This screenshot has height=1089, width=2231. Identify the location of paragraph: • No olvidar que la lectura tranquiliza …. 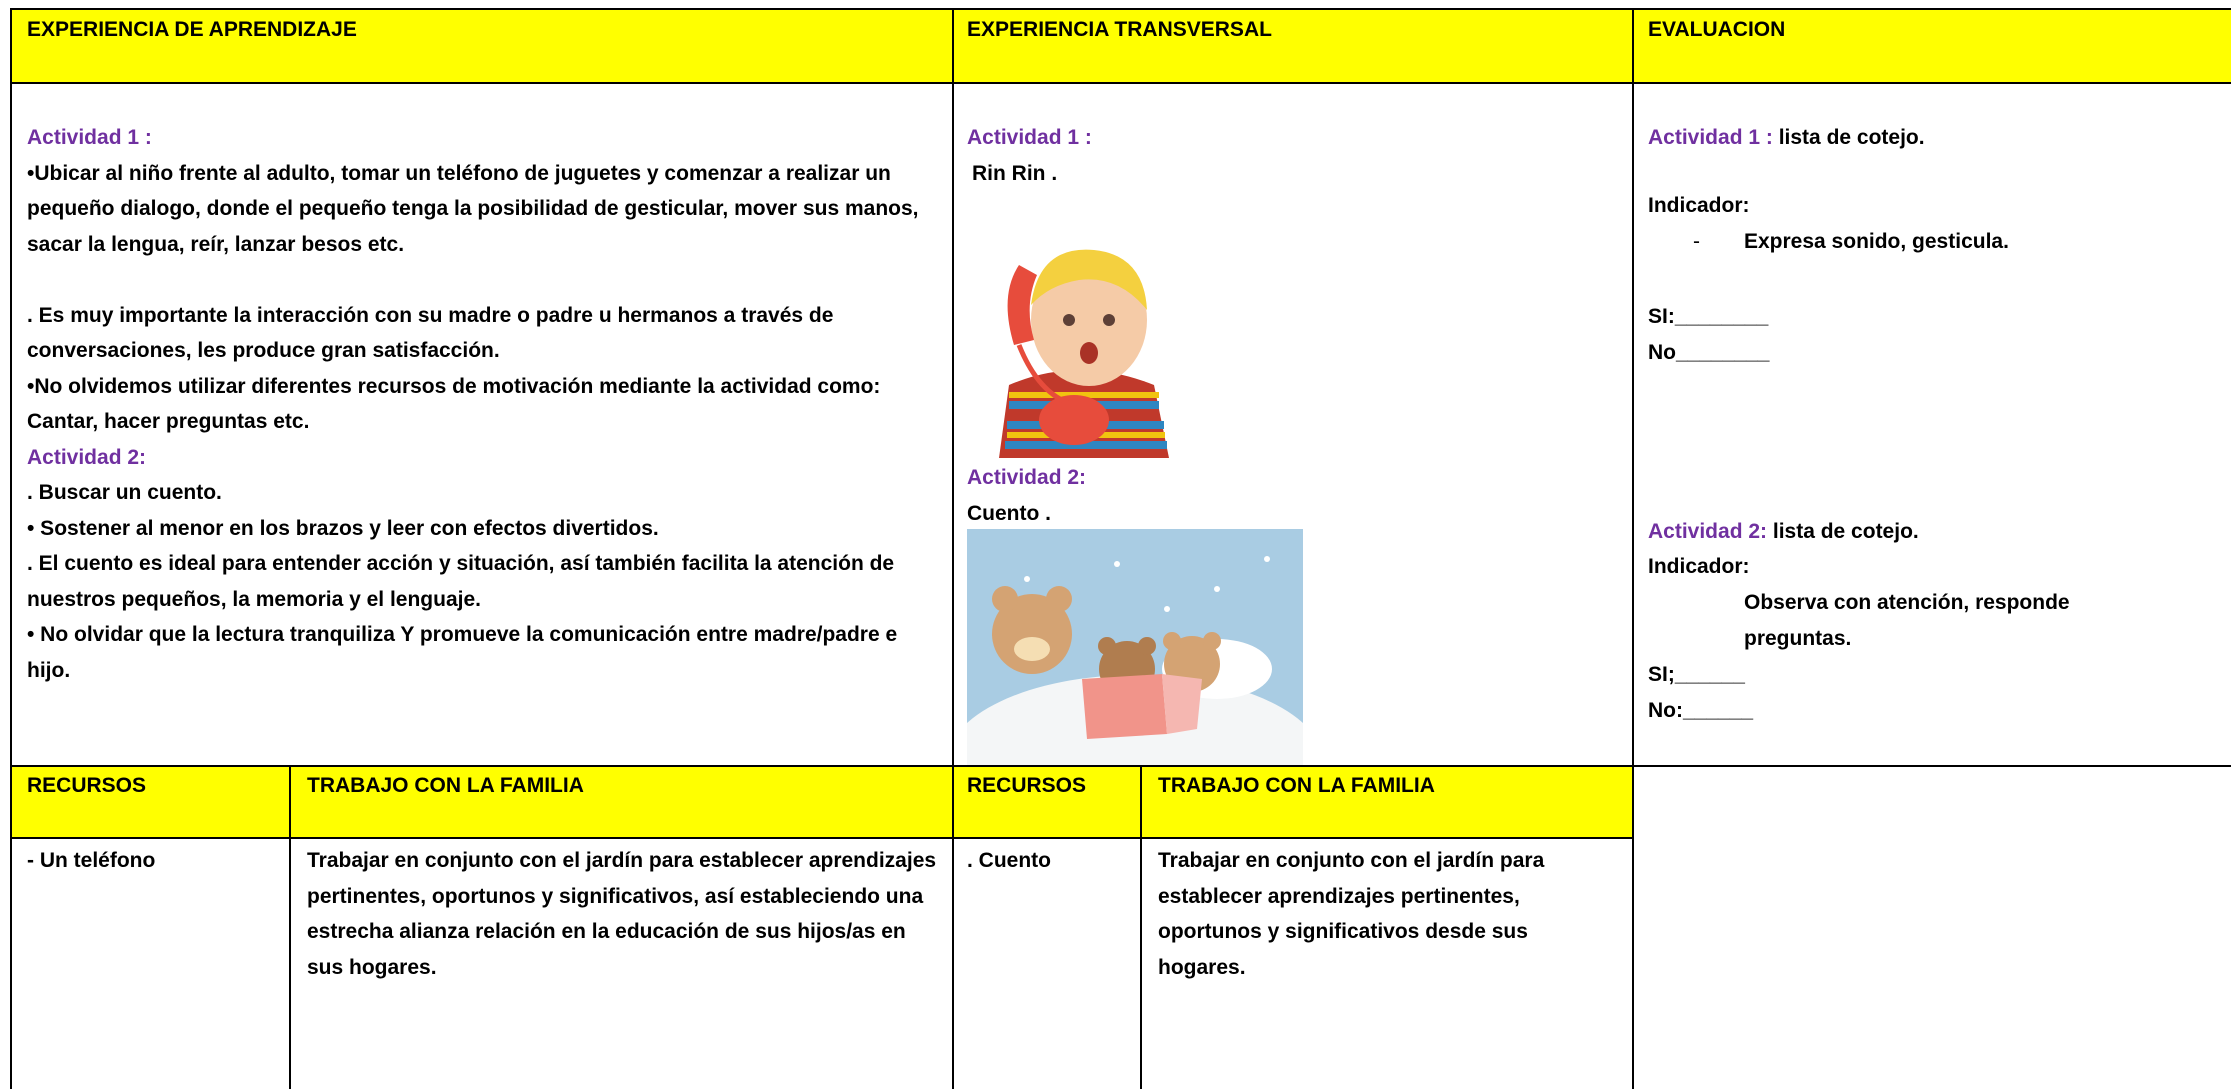
(462, 652).